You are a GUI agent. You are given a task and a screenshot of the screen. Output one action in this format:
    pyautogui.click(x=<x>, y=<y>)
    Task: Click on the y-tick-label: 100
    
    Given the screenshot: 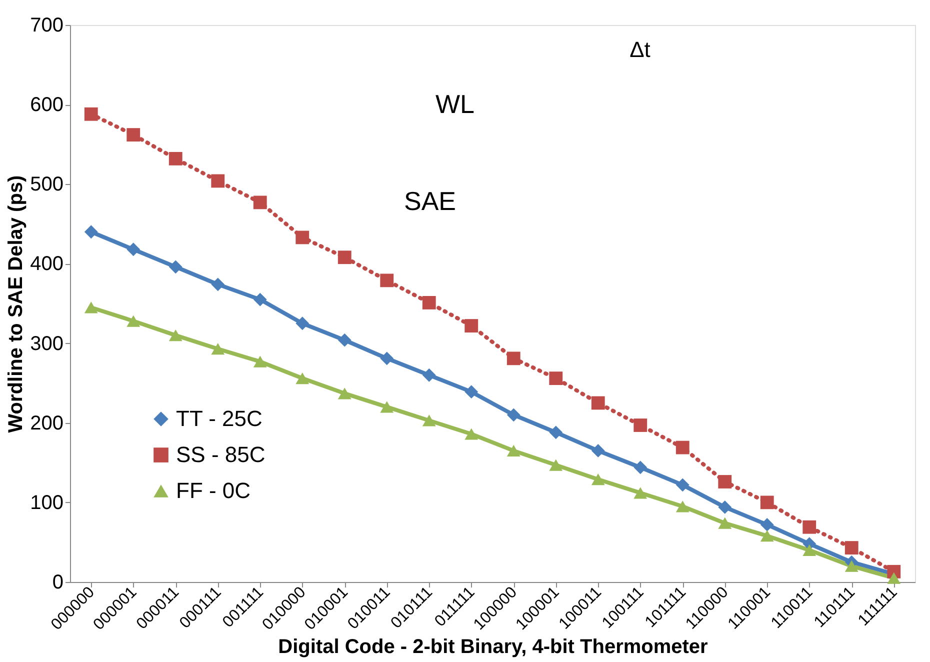 What is the action you would take?
    pyautogui.click(x=47, y=503)
    